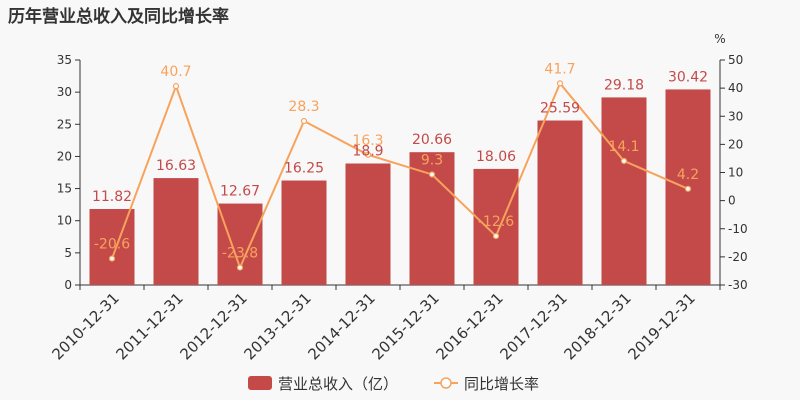  What do you see at coordinates (623, 147) in the screenshot?
I see `growth-value-label: 14.1` at bounding box center [623, 147].